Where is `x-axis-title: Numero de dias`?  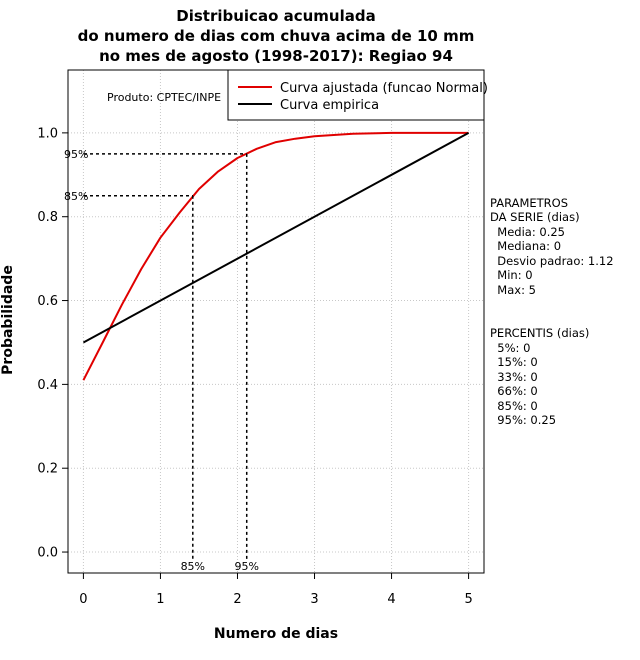 x-axis-title: Numero de dias is located at coordinates (276, 634).